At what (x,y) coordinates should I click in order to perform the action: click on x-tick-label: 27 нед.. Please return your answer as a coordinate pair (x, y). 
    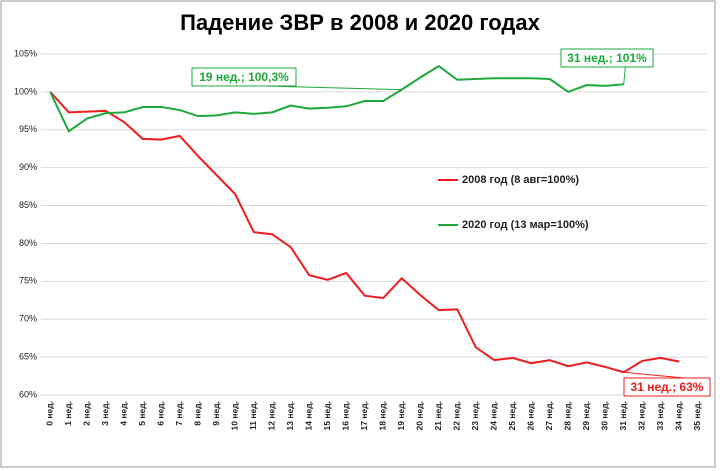
    Looking at the image, I should click on (549, 415).